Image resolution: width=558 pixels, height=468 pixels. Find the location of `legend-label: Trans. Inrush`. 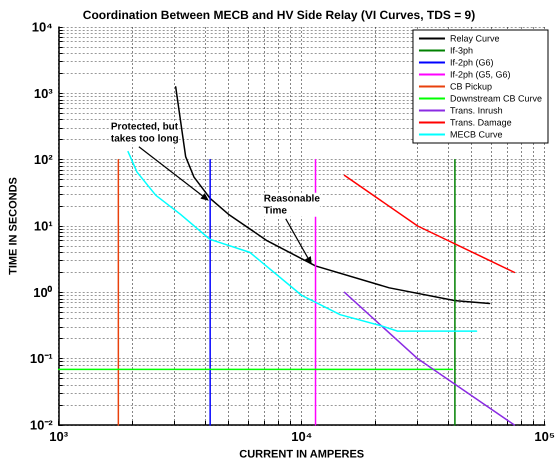

legend-label: Trans. Inrush is located at coordinates (476, 111).